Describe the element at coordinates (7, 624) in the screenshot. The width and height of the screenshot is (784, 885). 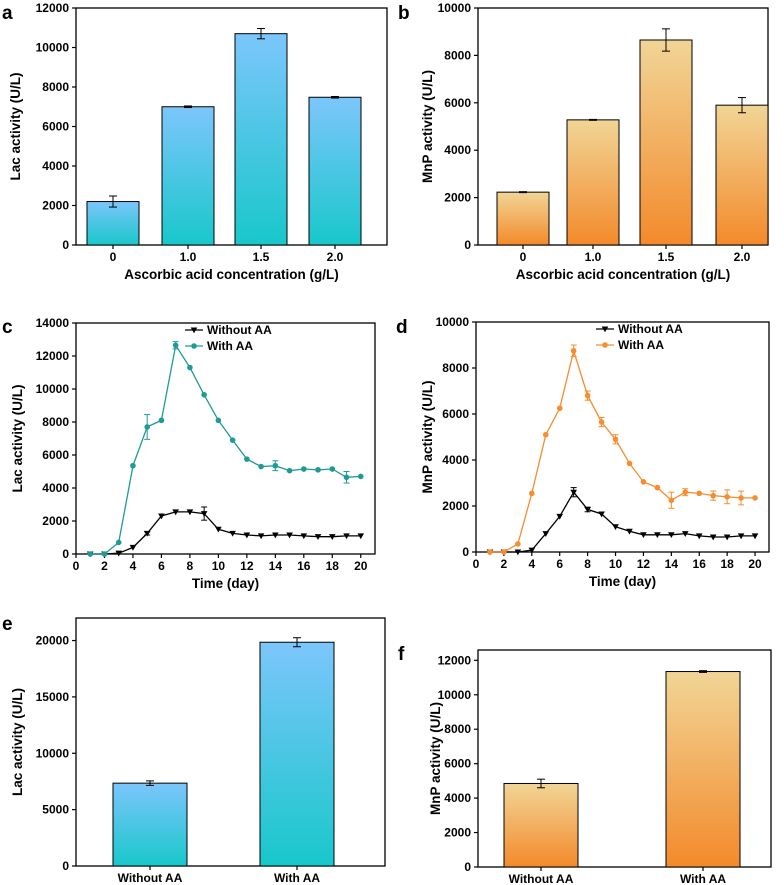
I see `panel-label-e: e` at that location.